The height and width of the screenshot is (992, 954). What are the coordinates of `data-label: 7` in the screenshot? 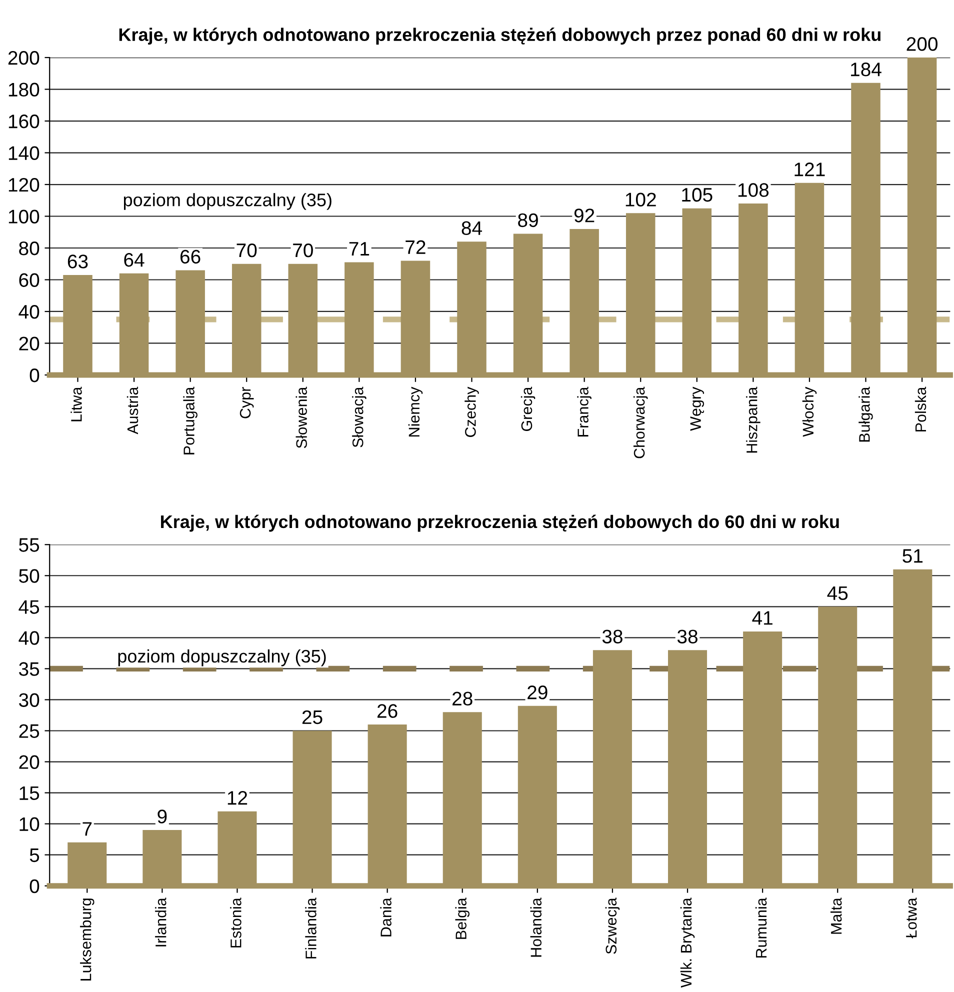 It's located at (87, 829).